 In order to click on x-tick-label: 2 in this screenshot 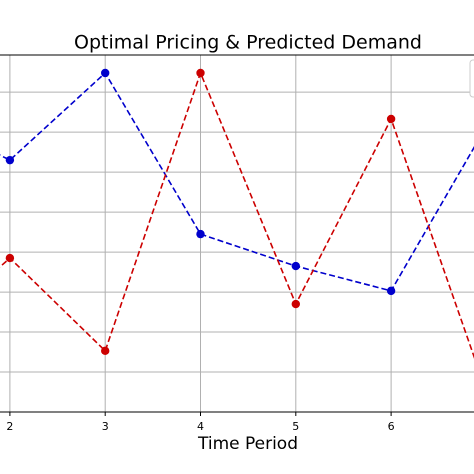, I will do `click(9, 426)`.